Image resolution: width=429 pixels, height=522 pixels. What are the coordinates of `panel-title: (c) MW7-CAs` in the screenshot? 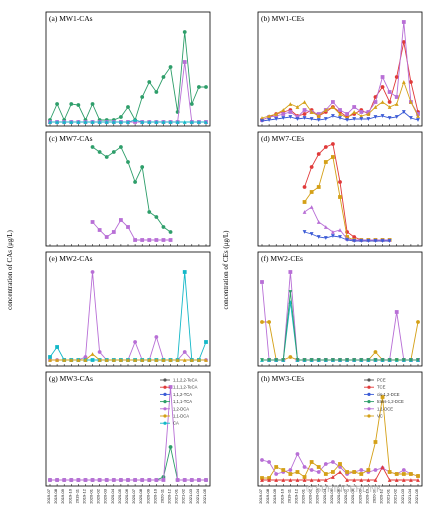 It's located at (71, 138).